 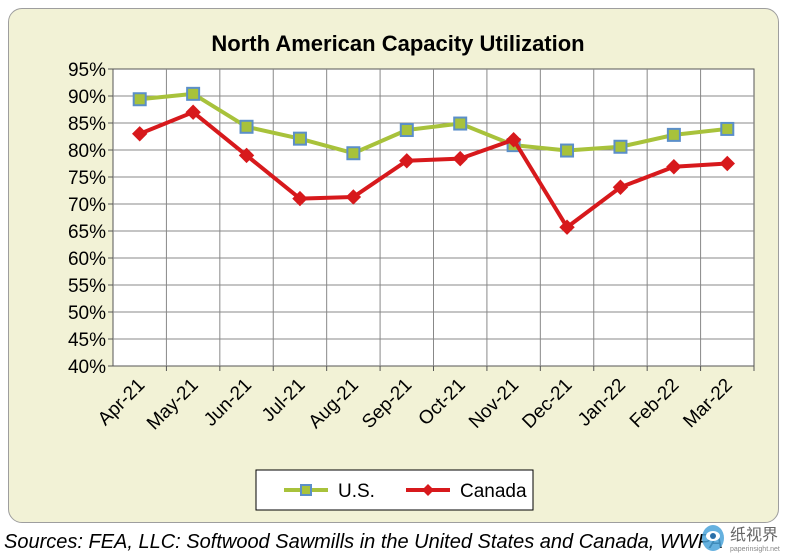 I want to click on us-line, so click(x=433, y=123).